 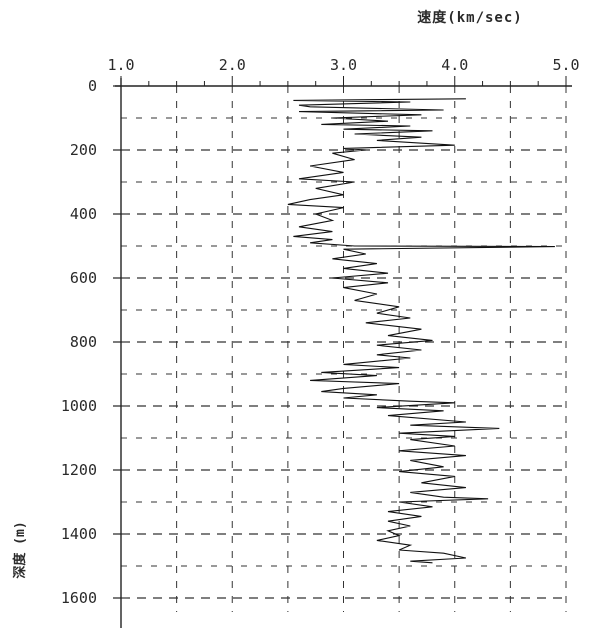 I want to click on y-tick-label: 1200, so click(x=79, y=470).